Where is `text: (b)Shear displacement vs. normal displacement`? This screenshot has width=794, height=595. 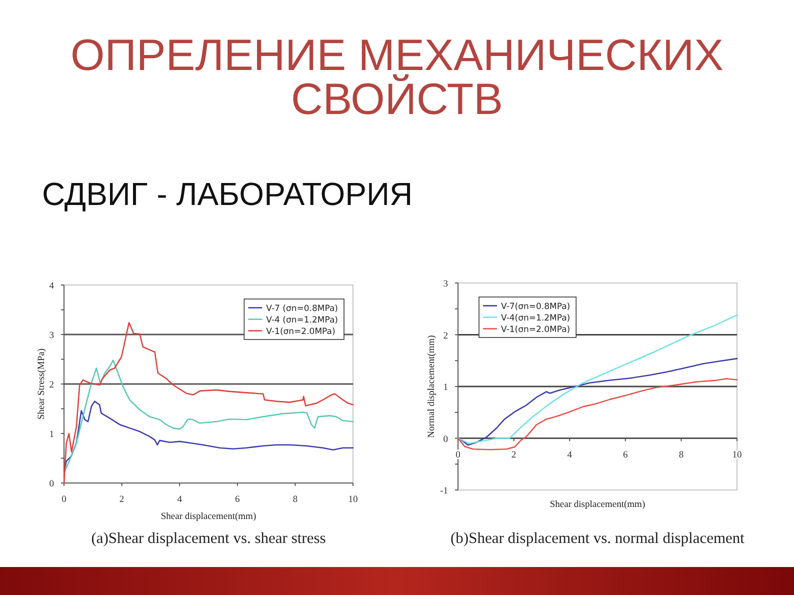
text: (b)Shear displacement vs. normal displacement is located at coordinates (598, 538).